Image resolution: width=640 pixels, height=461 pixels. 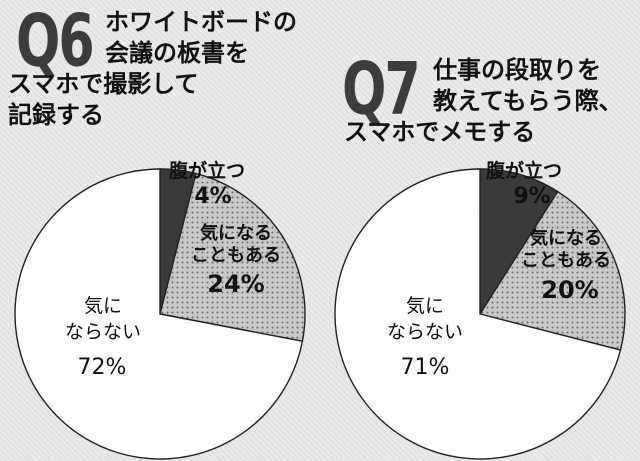 What do you see at coordinates (201, 38) in the screenshot?
I see `question-text-q6: ホワイトボードの 会議の板書を` at bounding box center [201, 38].